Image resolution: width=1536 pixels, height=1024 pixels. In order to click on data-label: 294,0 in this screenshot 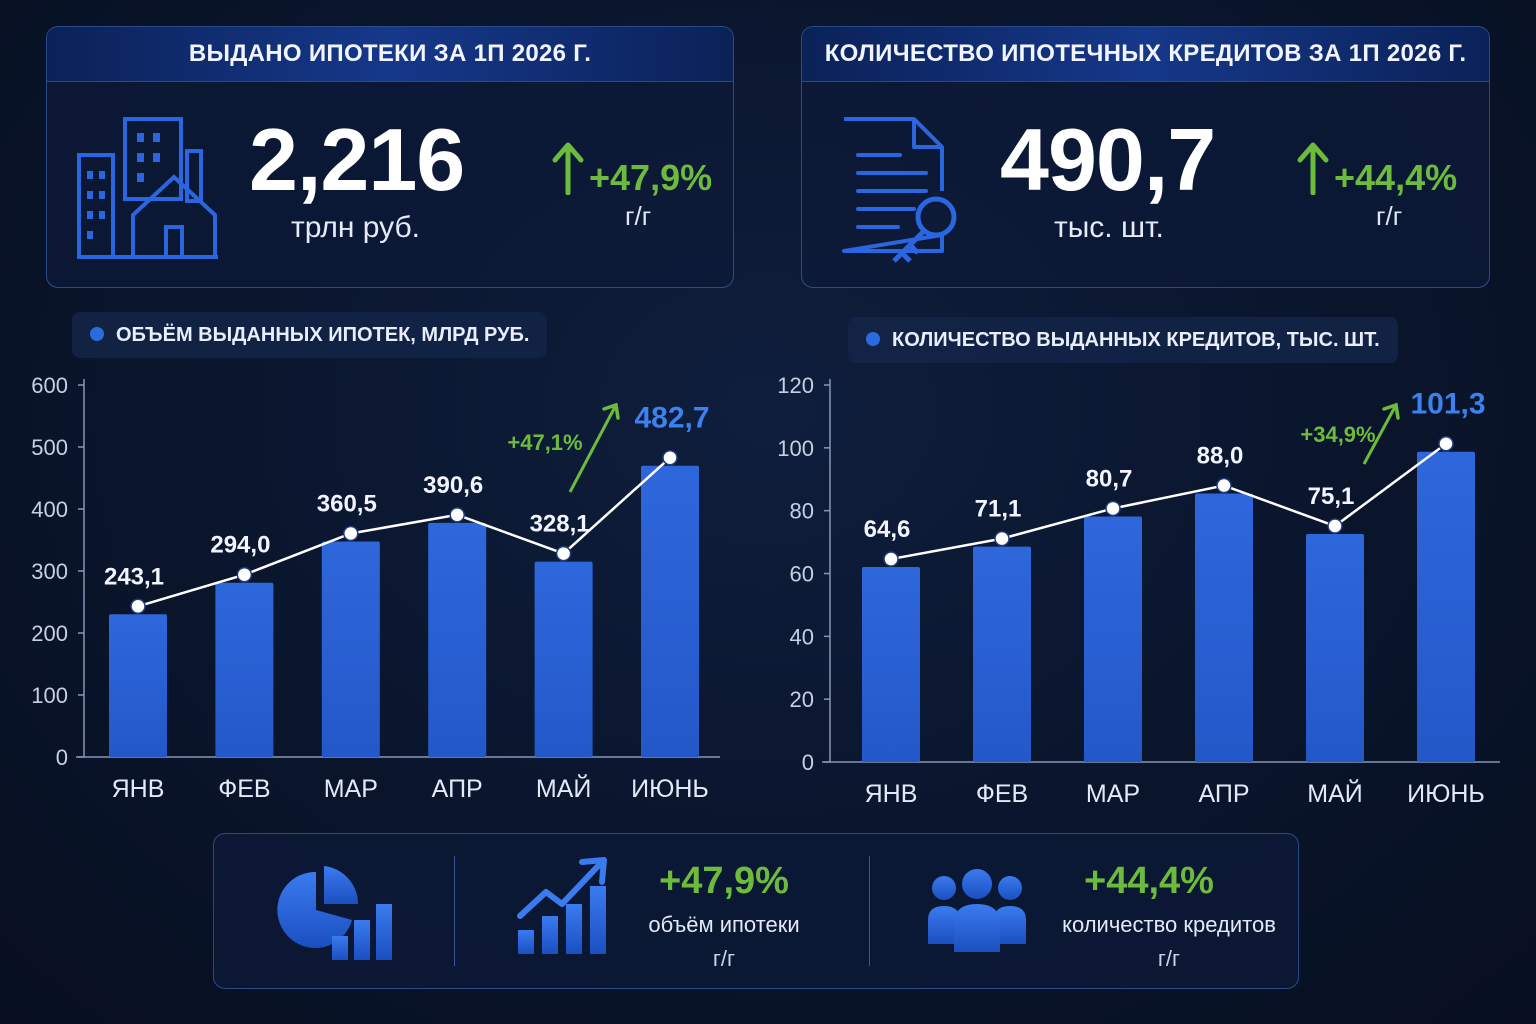, I will do `click(240, 545)`.